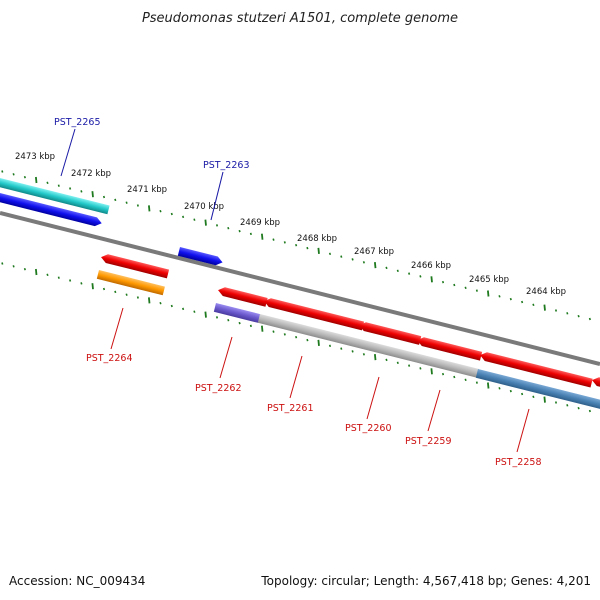 The image size is (600, 600). I want to click on gene-label-pst-2259: PST_2259, so click(428, 441).